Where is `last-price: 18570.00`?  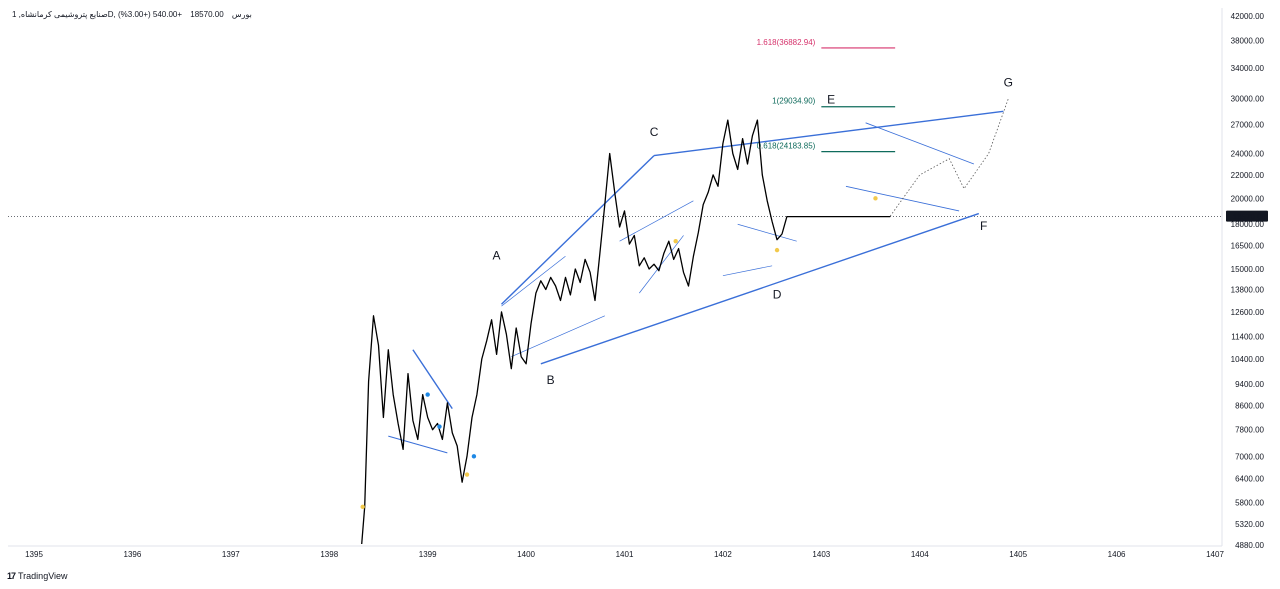
last-price: 18570.00 is located at coordinates (207, 14).